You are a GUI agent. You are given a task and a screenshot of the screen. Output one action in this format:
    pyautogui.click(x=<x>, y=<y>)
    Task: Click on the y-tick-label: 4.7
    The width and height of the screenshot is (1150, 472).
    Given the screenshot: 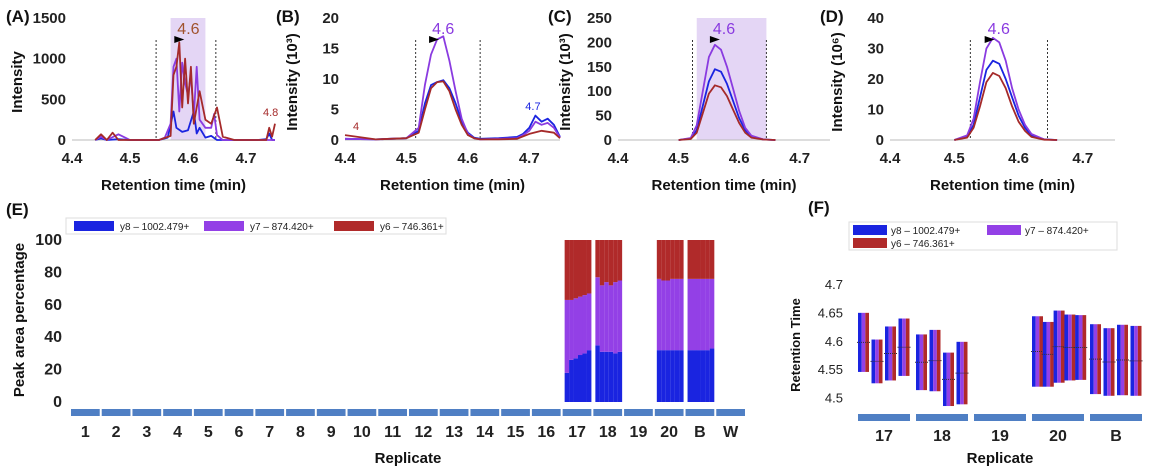 What is the action you would take?
    pyautogui.click(x=834, y=284)
    